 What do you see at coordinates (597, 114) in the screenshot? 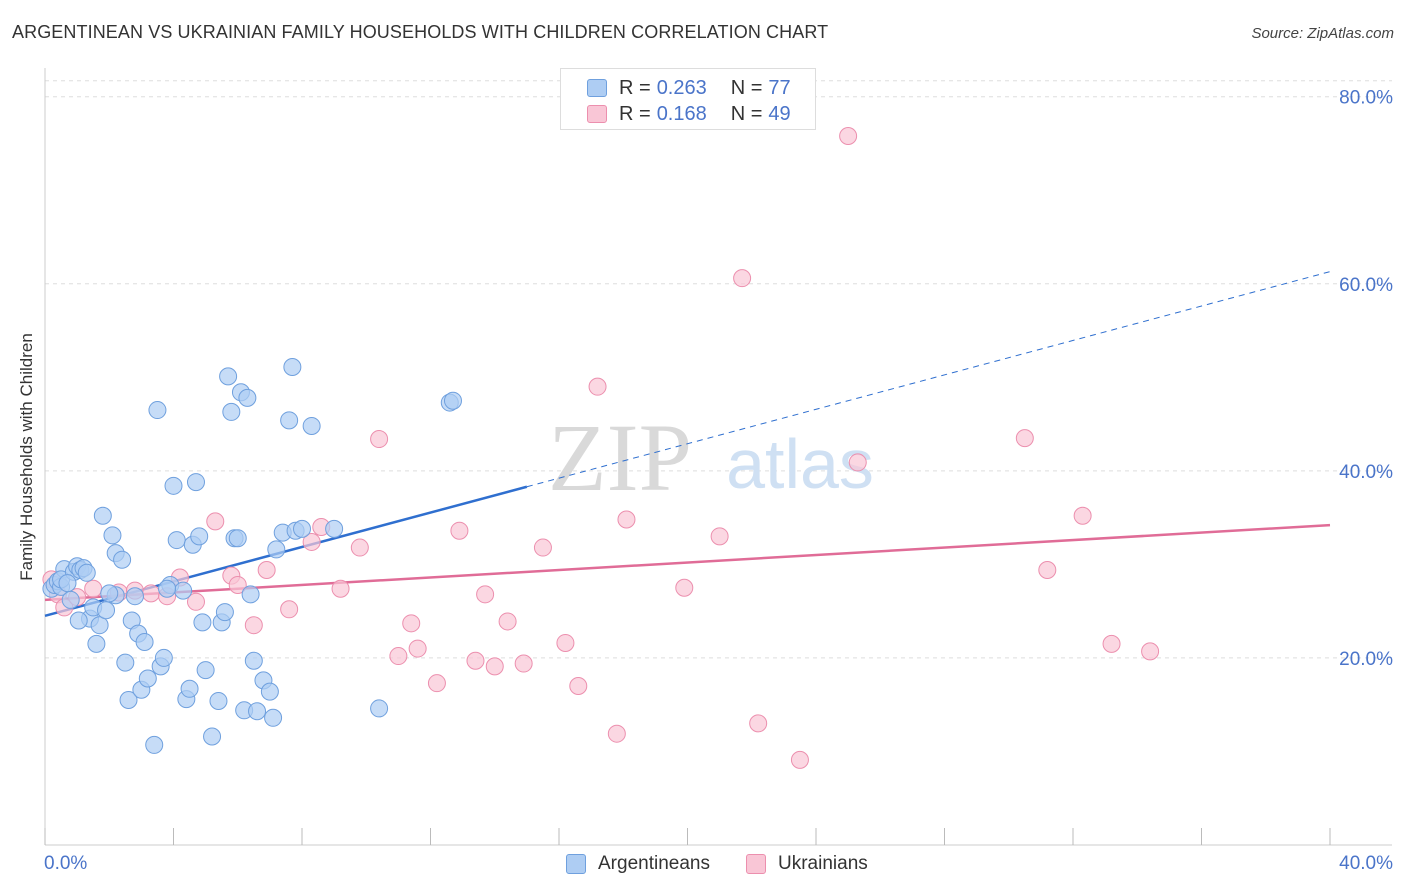
I see `legend-swatch-pink` at bounding box center [597, 114].